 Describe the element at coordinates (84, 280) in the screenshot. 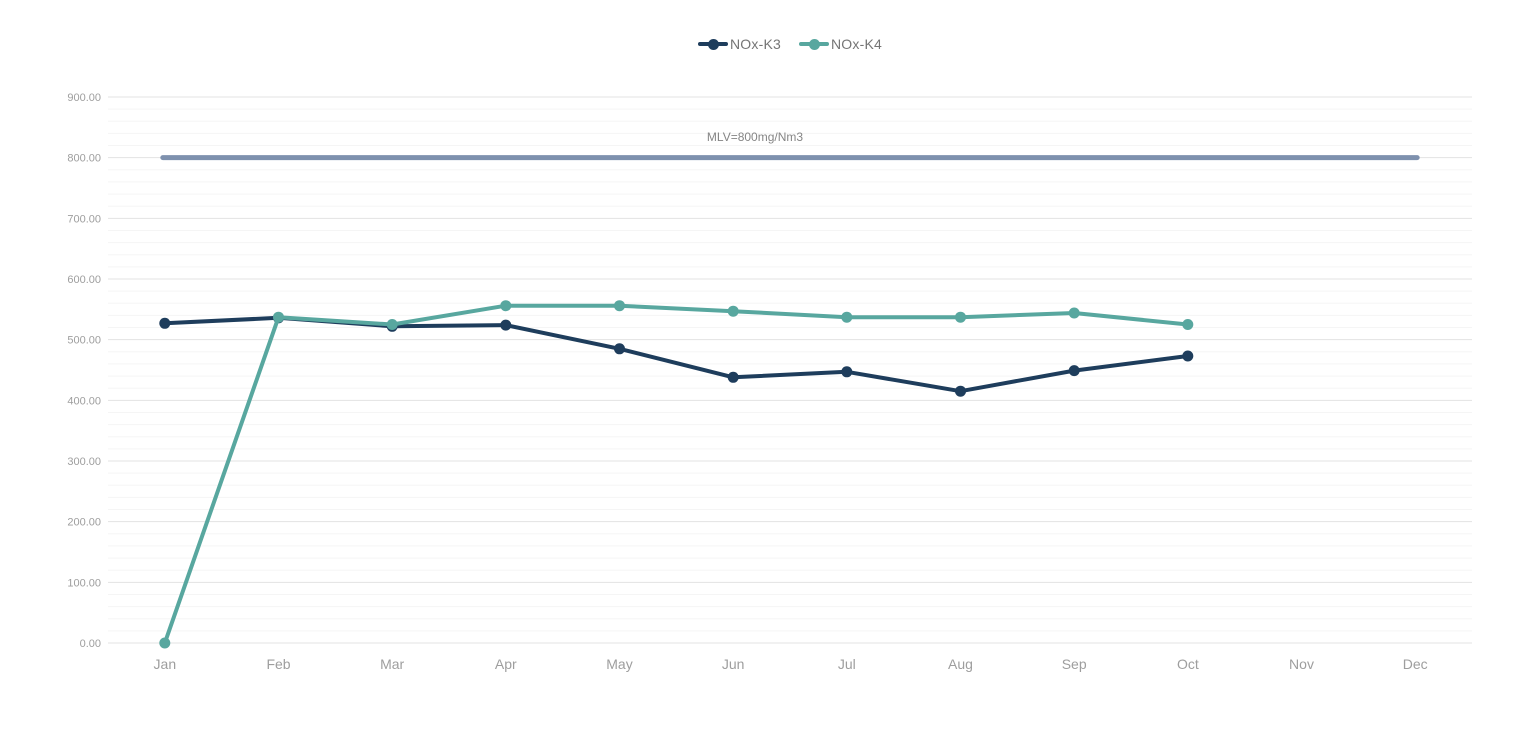

I see `y-tick-label: 600.00` at that location.